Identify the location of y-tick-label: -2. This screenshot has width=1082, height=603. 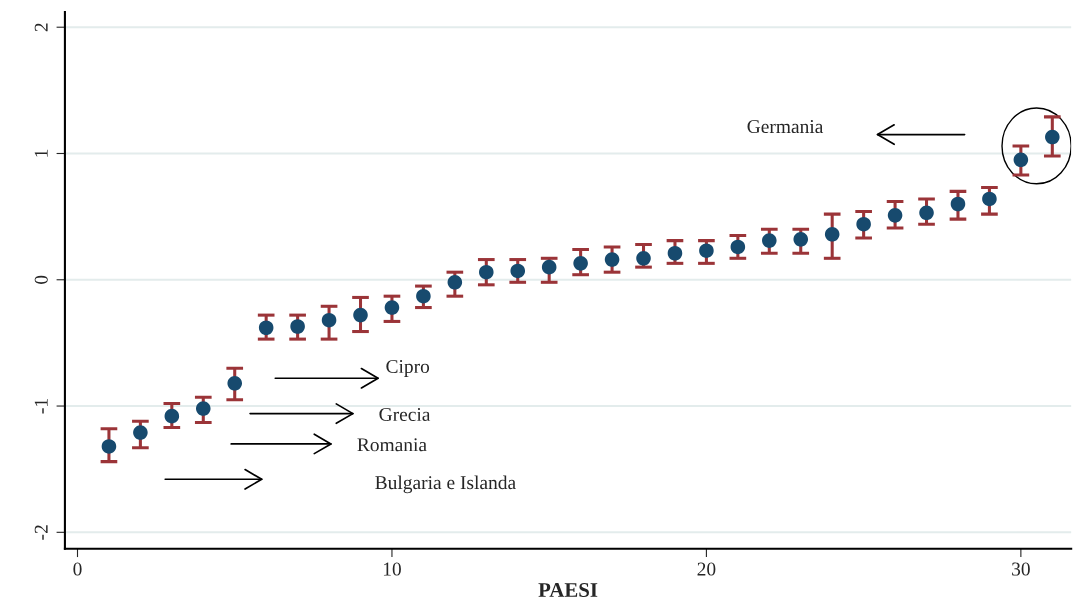
(41, 532).